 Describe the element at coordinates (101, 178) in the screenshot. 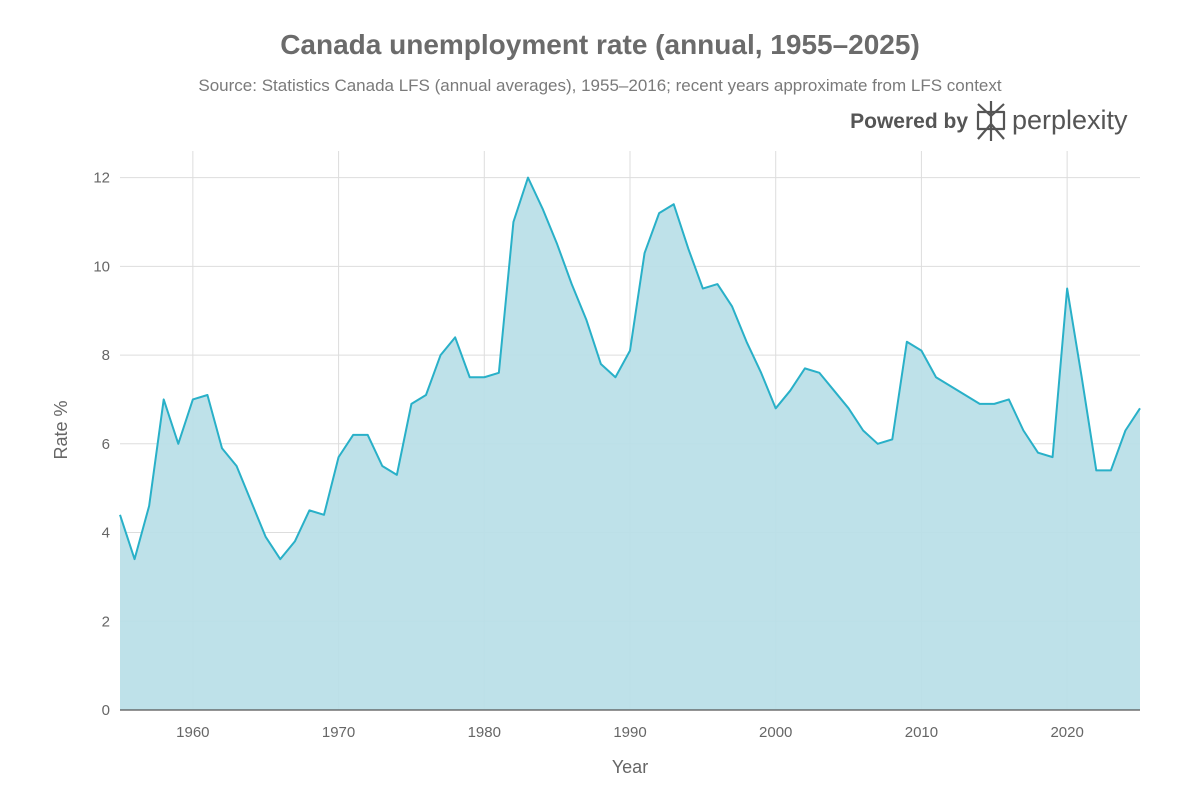

I see `y-tick-label: 12` at that location.